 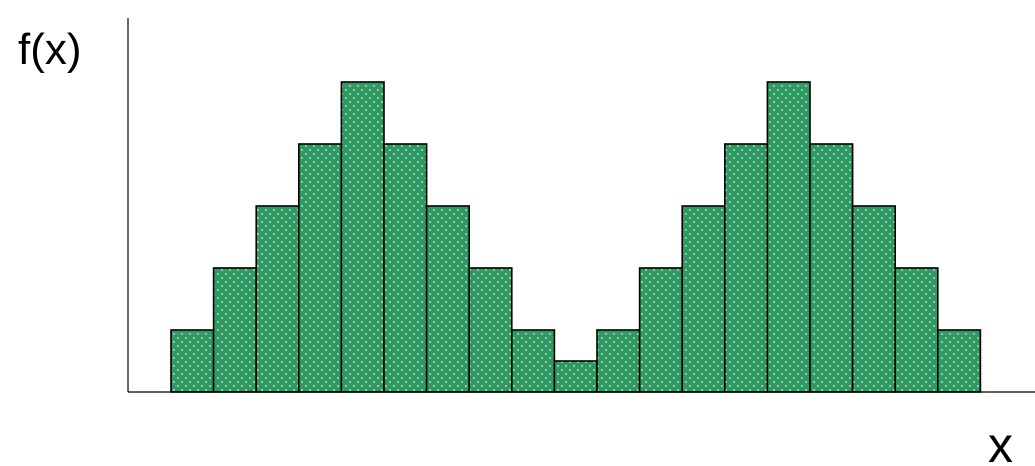 What do you see at coordinates (1000, 441) in the screenshot?
I see `x-axis-label: x` at bounding box center [1000, 441].